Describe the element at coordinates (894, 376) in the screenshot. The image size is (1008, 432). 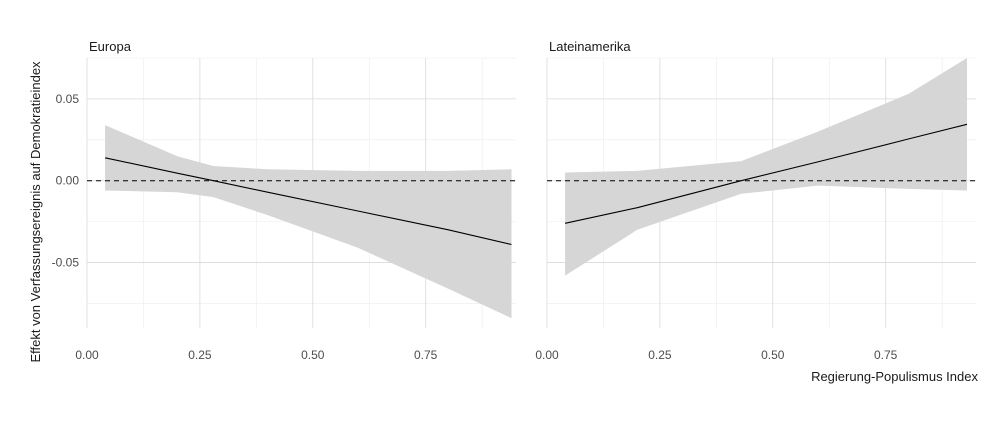
I see `x-axis-label: Regierung-Populismus Index` at that location.